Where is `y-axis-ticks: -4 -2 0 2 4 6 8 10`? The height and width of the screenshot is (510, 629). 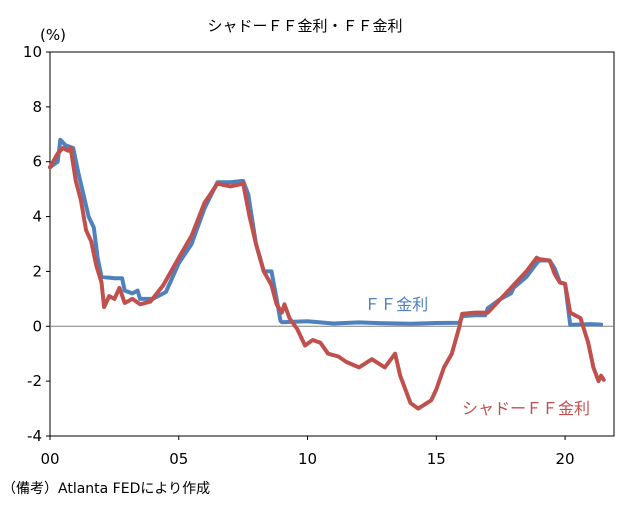 y-axis-ticks: -4 -2 0 2 4 6 8 10 is located at coordinates (36, 244).